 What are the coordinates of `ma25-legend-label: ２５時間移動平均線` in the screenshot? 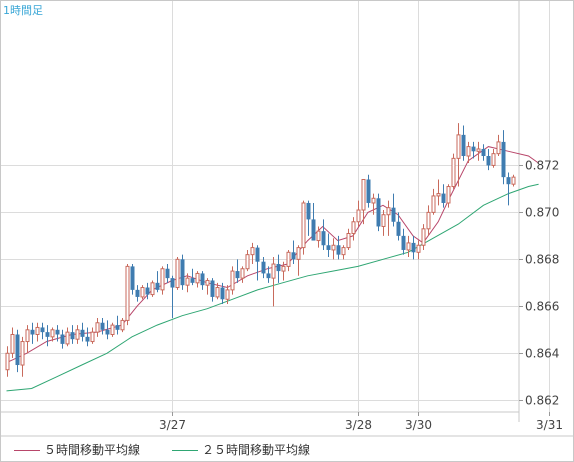 It's located at (256, 450).